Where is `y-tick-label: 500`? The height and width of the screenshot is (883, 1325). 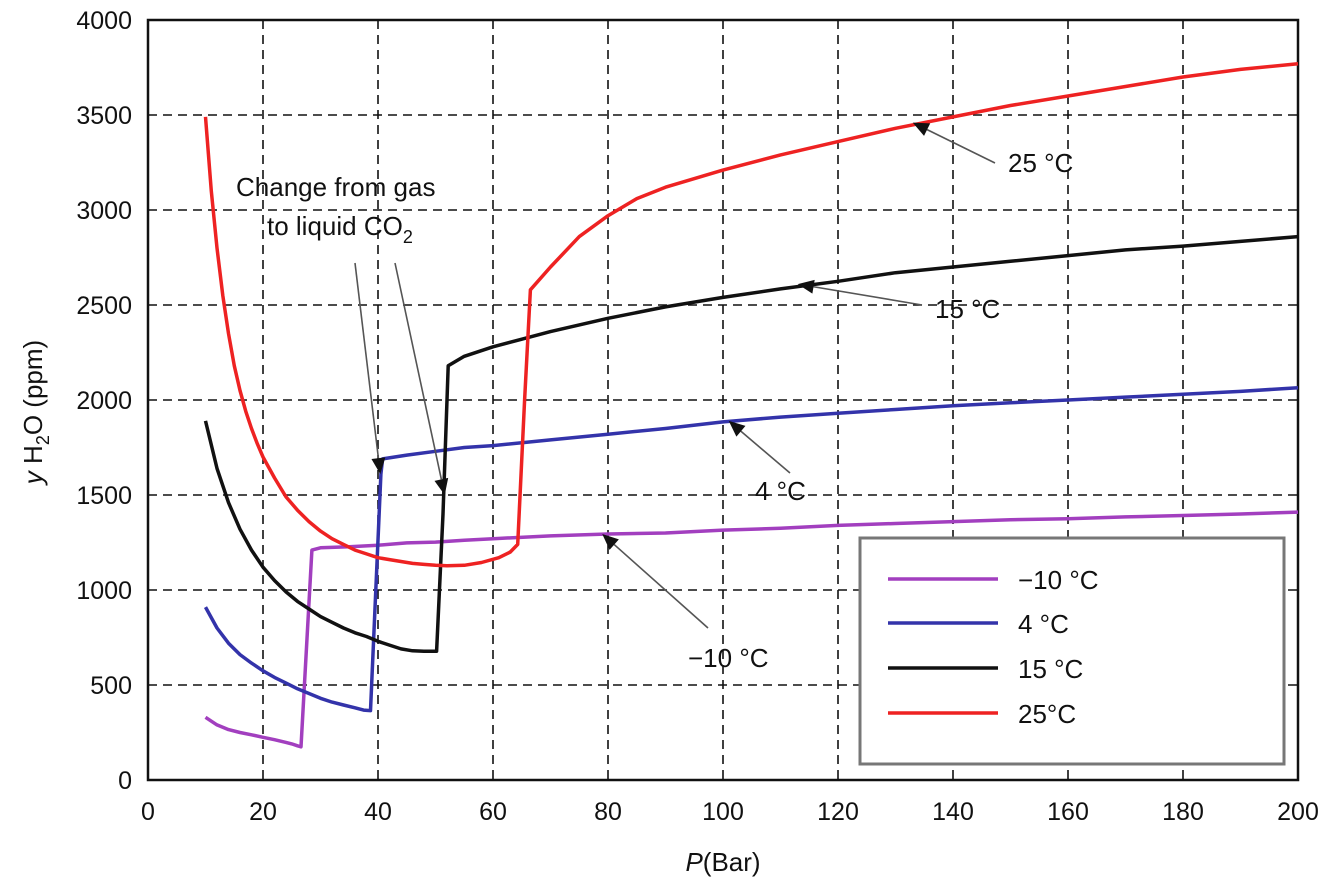
y-tick-label: 500 is located at coordinates (111, 686).